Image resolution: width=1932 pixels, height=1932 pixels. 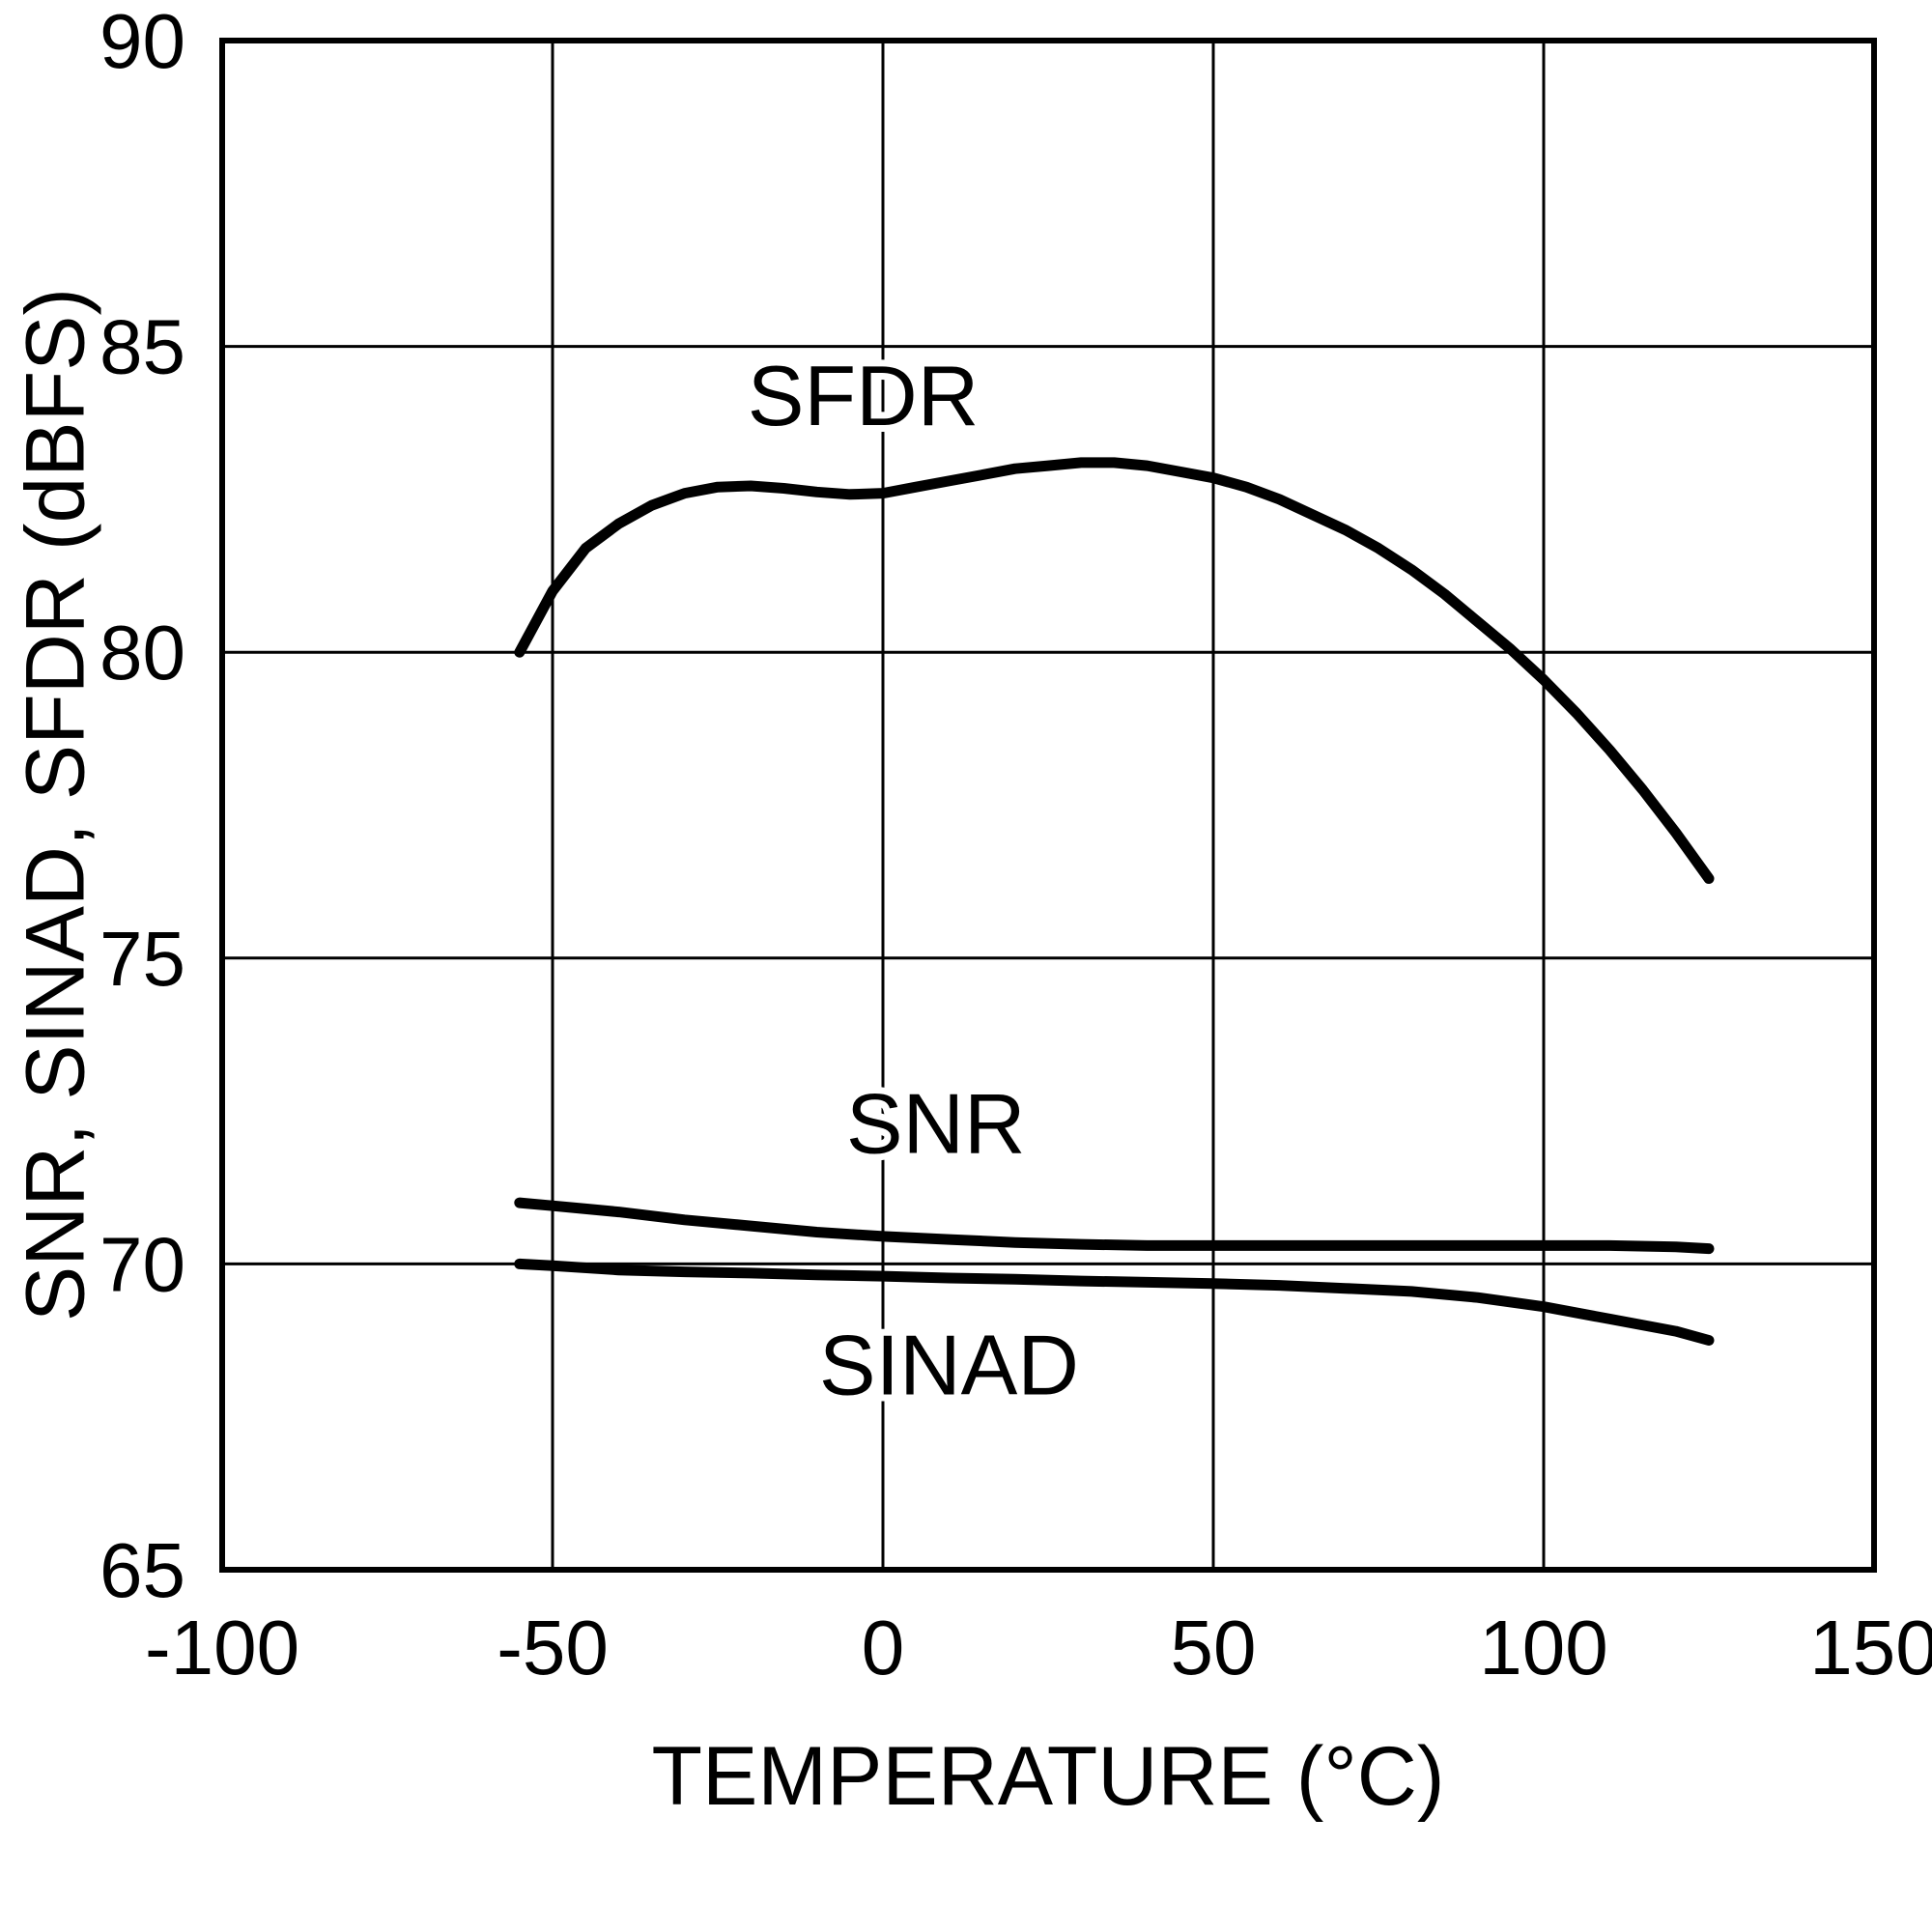 I want to click on series-label-sinad: SINAD, so click(x=949, y=1365).